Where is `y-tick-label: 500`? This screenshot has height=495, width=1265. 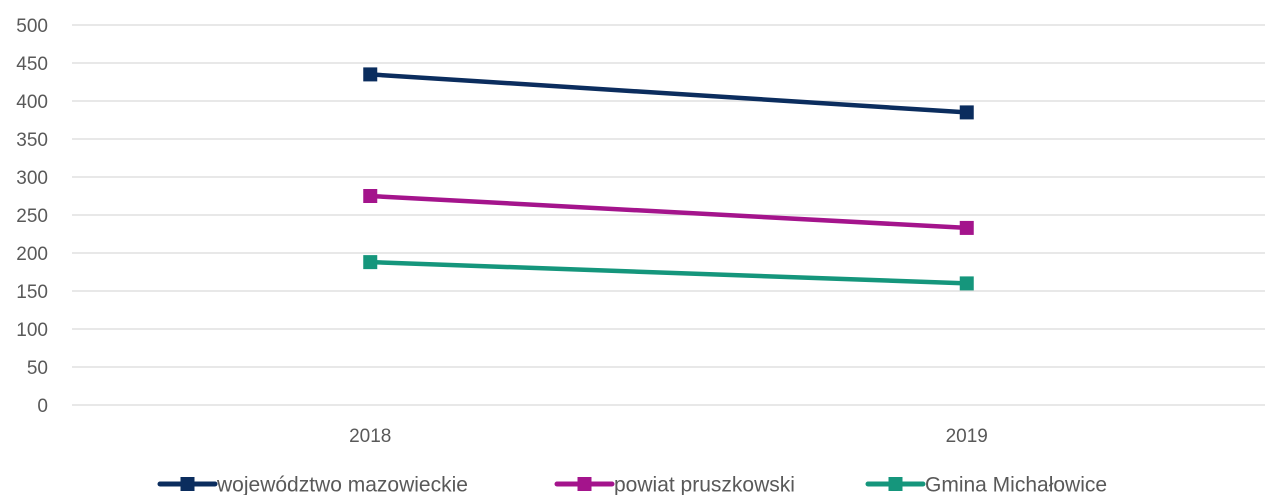 y-tick-label: 500 is located at coordinates (32, 26).